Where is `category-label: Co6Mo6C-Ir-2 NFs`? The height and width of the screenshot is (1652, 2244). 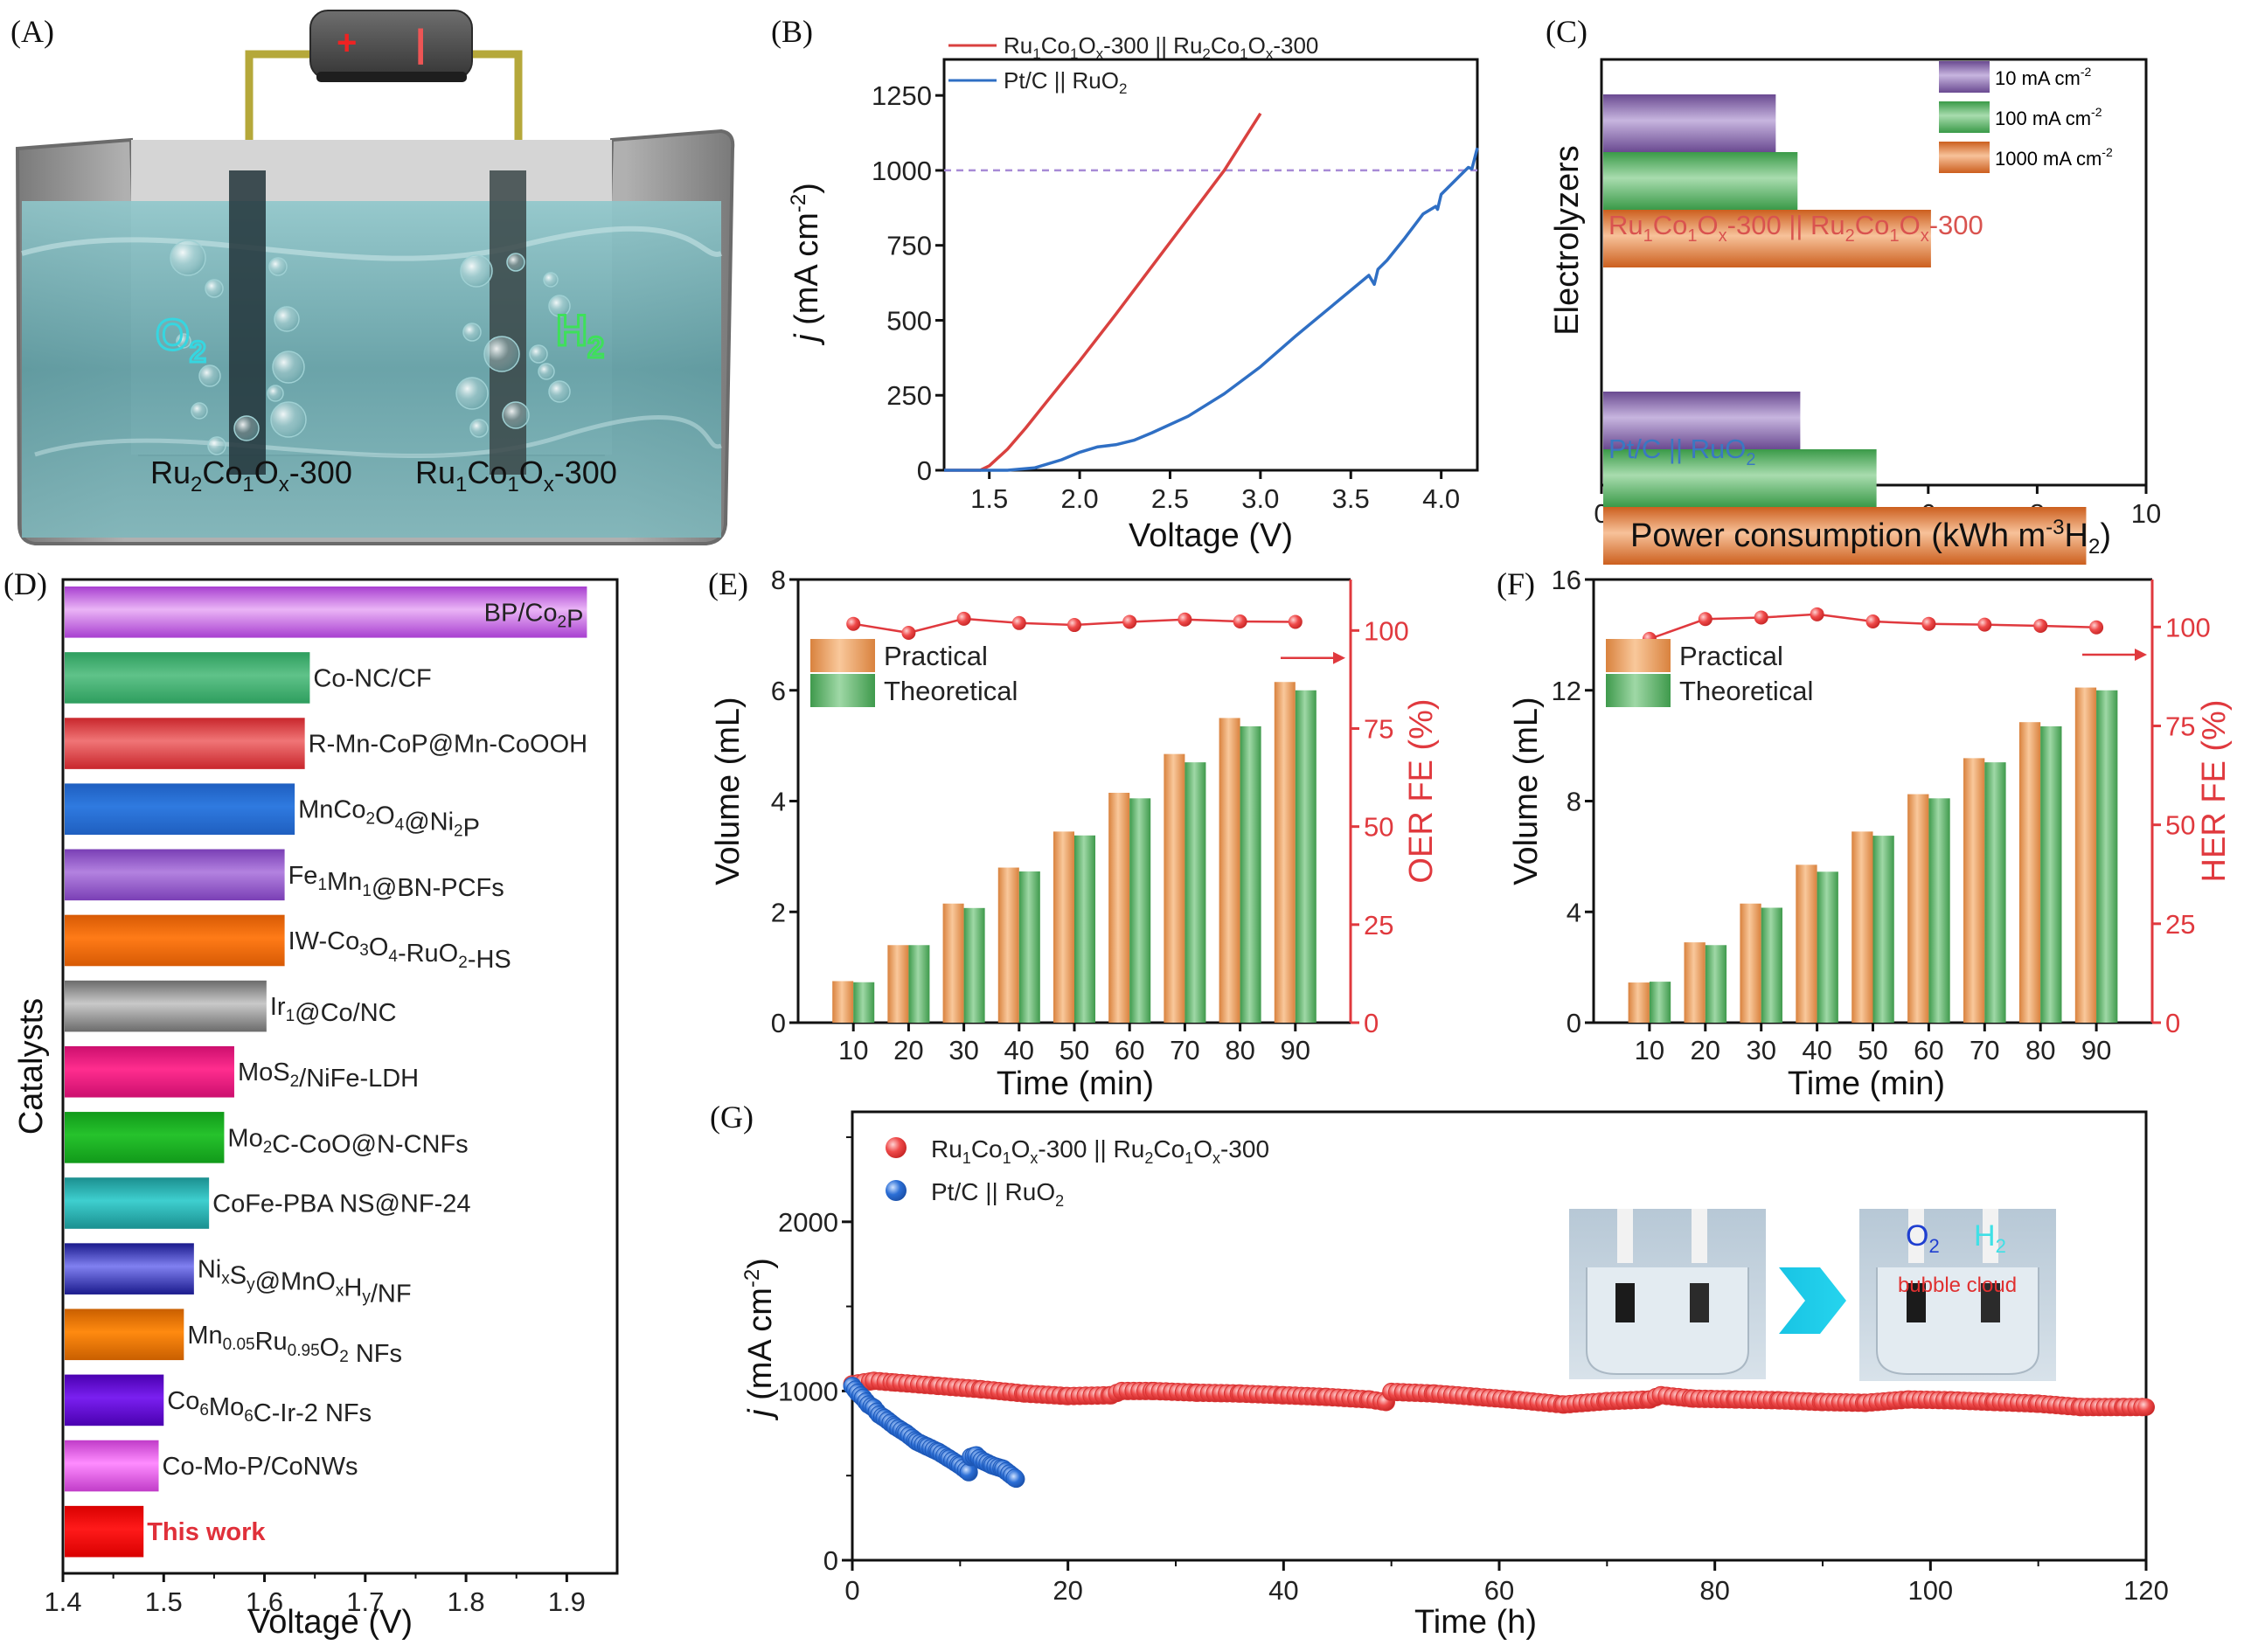
category-label: Co6Mo6C-Ir-2 NFs is located at coordinates (269, 1407).